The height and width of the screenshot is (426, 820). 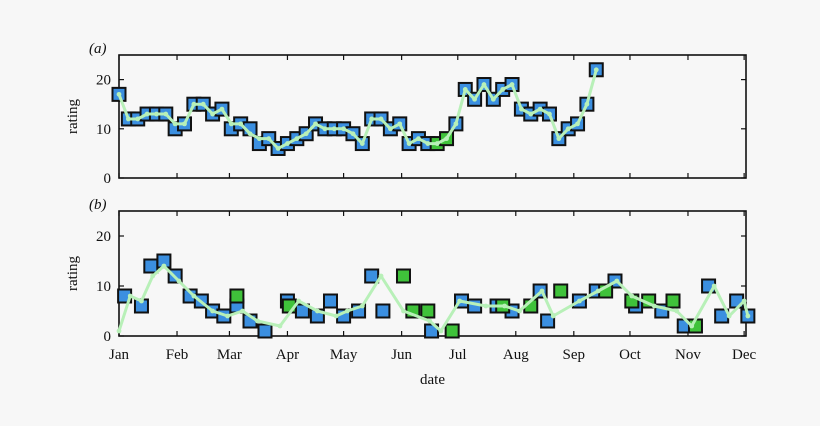 What do you see at coordinates (229, 355) in the screenshot?
I see `x-tick-label: Mar` at bounding box center [229, 355].